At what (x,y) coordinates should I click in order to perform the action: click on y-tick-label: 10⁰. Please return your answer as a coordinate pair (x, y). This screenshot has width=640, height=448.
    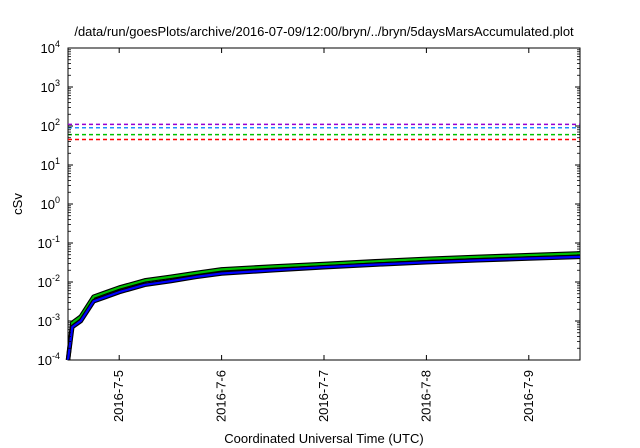
    Looking at the image, I should click on (50, 203).